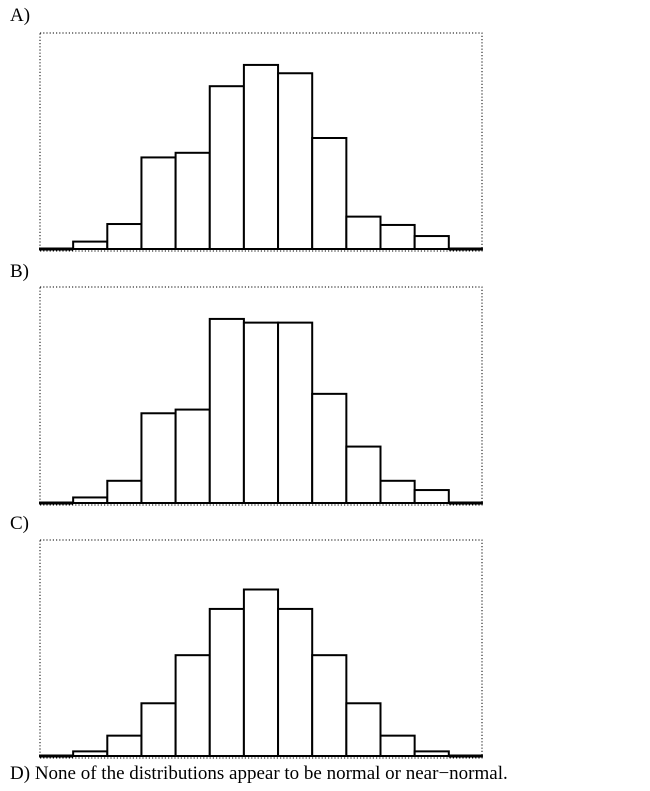 The width and height of the screenshot is (650, 791). What do you see at coordinates (20, 773) in the screenshot?
I see `option-d-label: D)` at bounding box center [20, 773].